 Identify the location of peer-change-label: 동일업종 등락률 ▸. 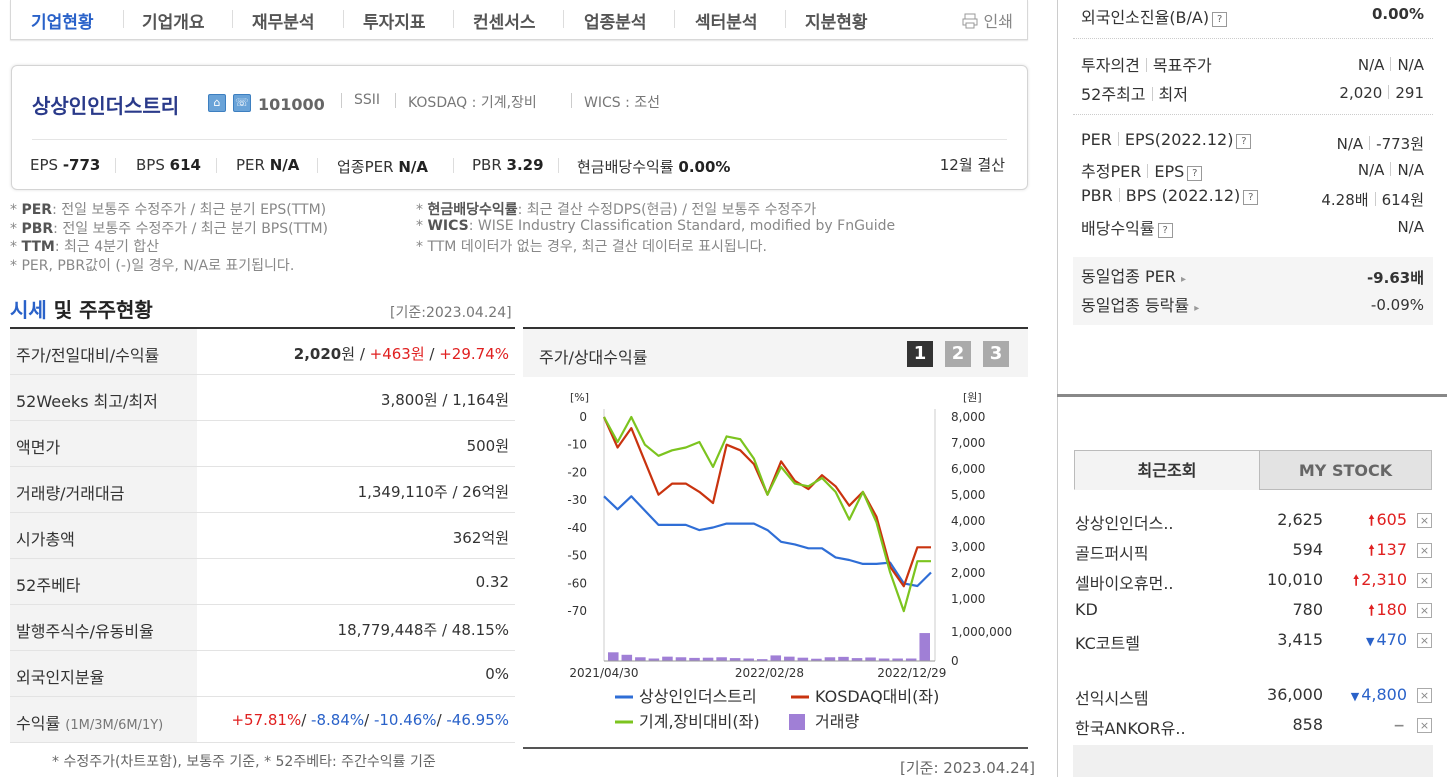
(1140, 304).